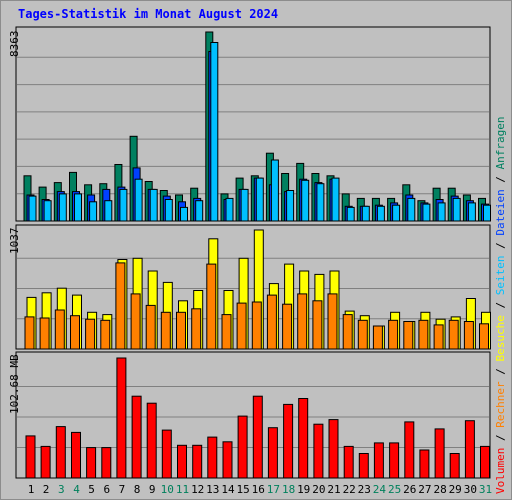  Describe the element at coordinates (333, 489) in the screenshot. I see `x-tick-label-21: 21` at that location.